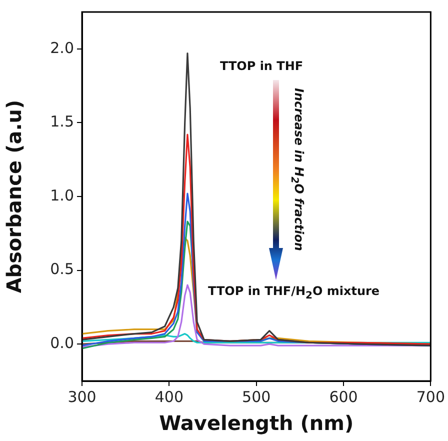 This screenshot has width=448, height=441. Describe the element at coordinates (62, 121) in the screenshot. I see `y-tick-label: 1.5` at that location.